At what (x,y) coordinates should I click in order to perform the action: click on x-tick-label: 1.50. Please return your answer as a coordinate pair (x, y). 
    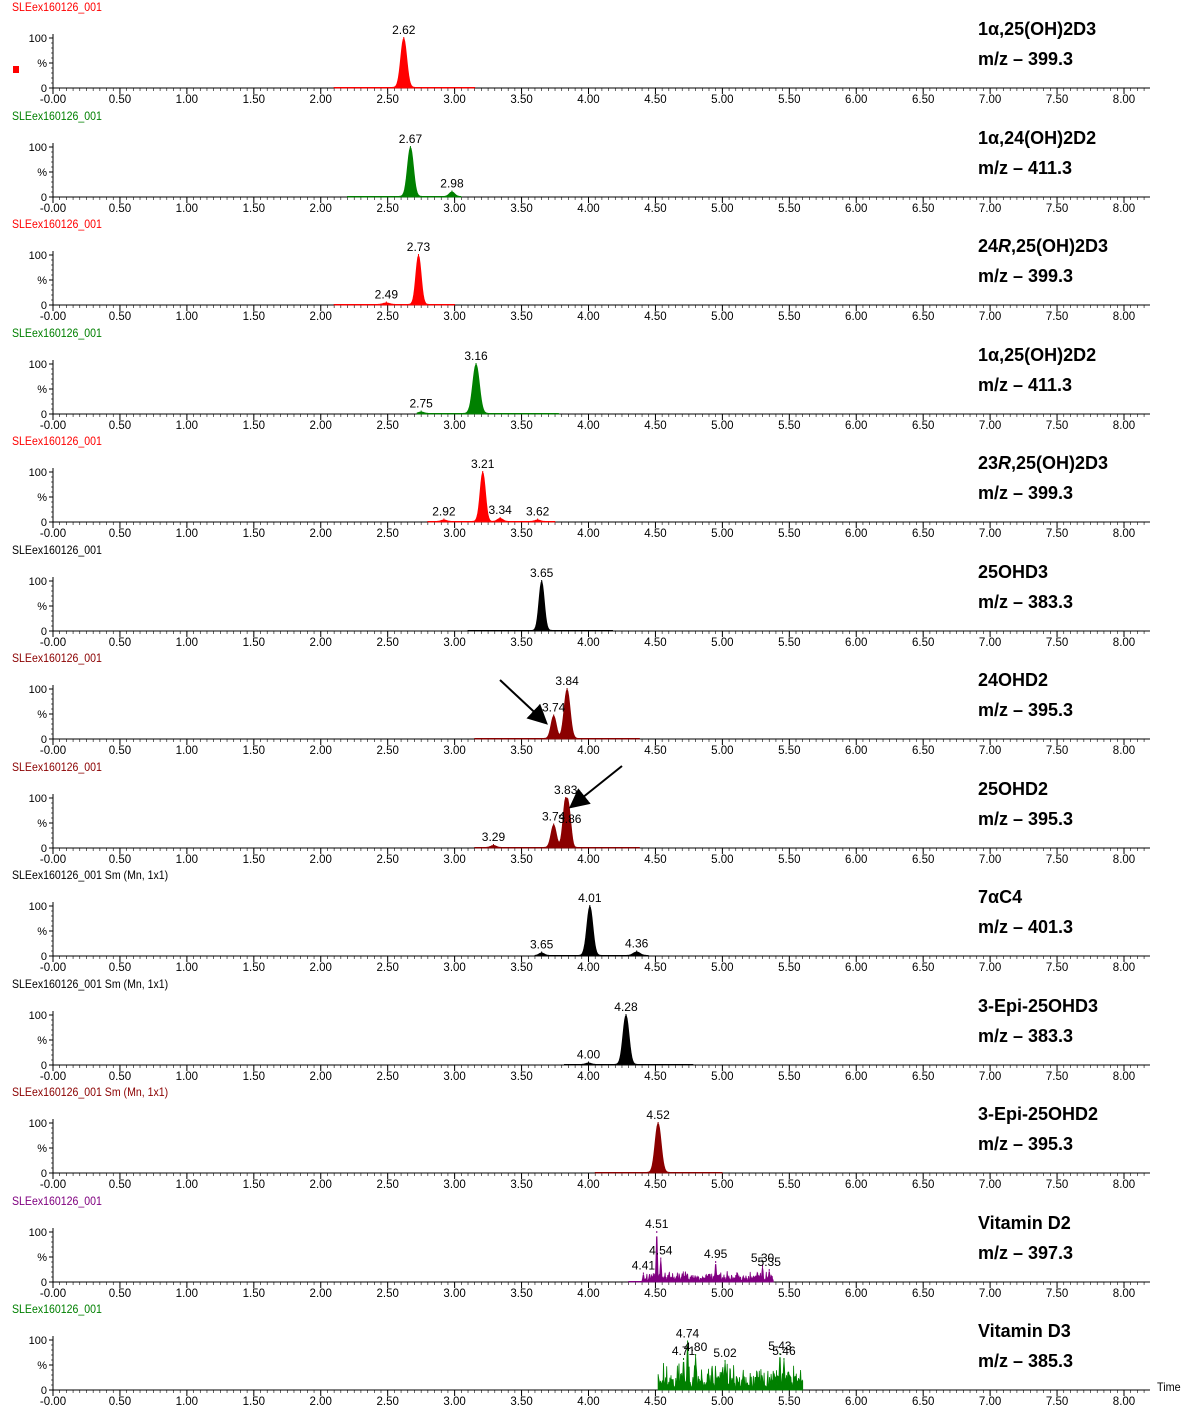
    Looking at the image, I should click on (254, 860).